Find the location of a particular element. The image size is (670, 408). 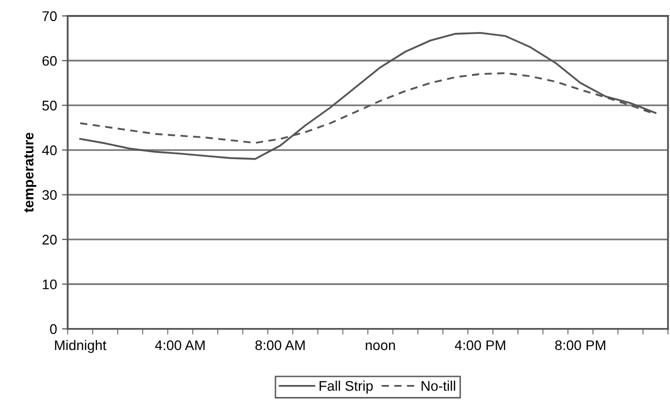

y-tick-label: 10 is located at coordinates (49, 284).